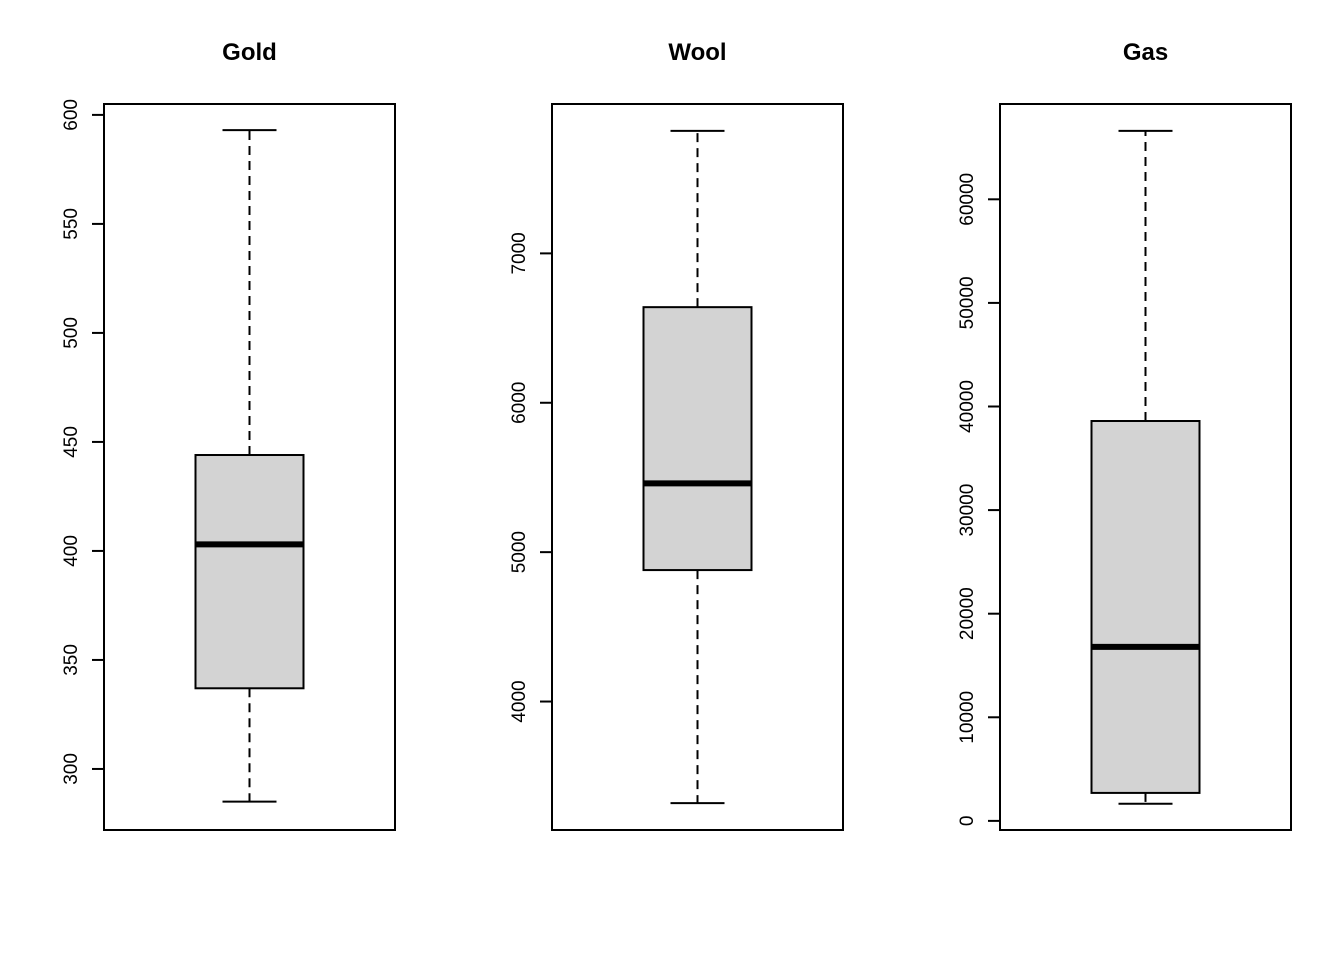 This screenshot has width=1344, height=960. I want to click on panel-1-ytick-label: 550, so click(71, 224).